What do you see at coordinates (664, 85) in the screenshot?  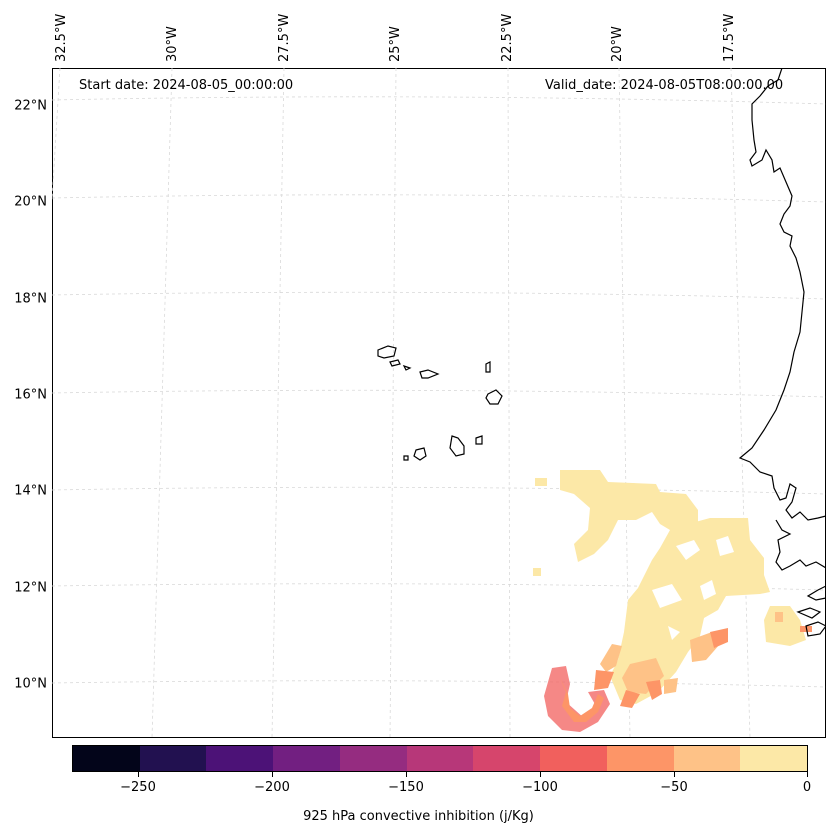 I see `valid-date-label: Valid_date: 2024-08-05T08:00:00.00` at bounding box center [664, 85].